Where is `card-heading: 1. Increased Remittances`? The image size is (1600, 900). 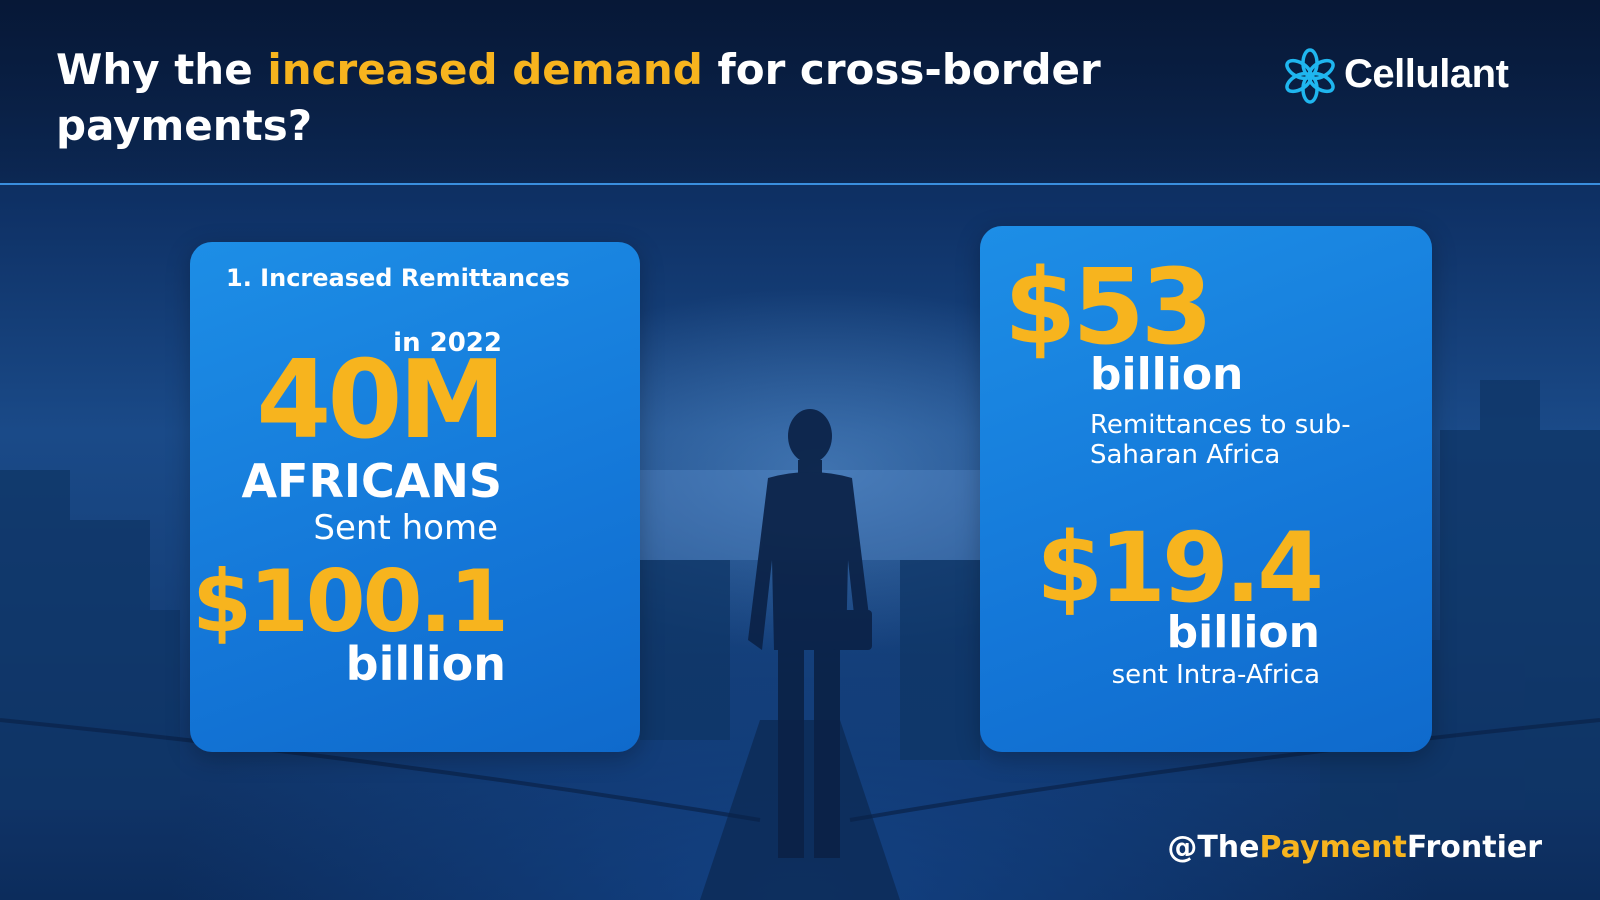
card-heading: 1. Increased Remittances is located at coordinates (398, 278).